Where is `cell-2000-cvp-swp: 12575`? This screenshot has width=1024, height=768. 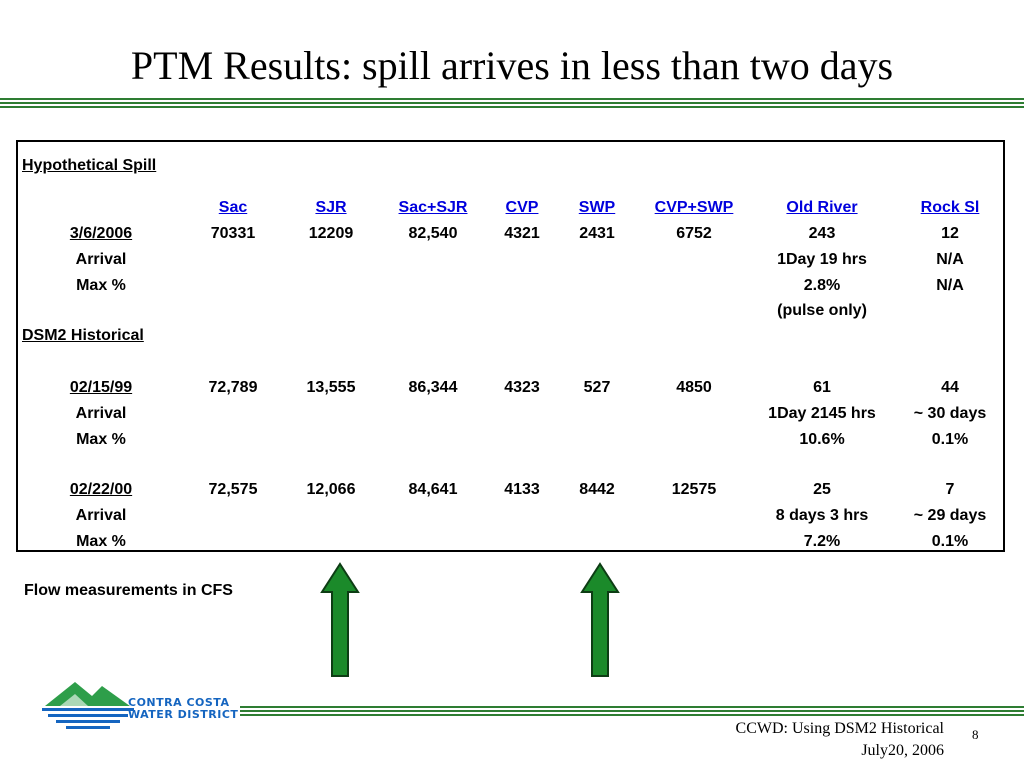 cell-2000-cvp-swp: 12575 is located at coordinates (694, 489).